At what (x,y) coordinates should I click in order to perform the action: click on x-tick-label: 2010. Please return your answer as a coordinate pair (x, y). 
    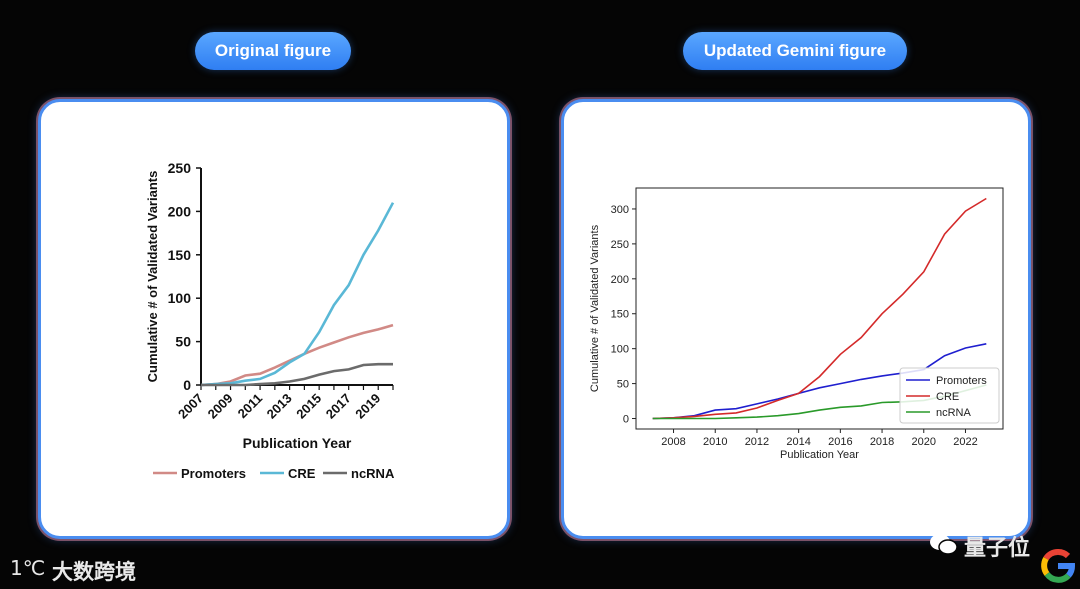
    Looking at the image, I should click on (715, 442).